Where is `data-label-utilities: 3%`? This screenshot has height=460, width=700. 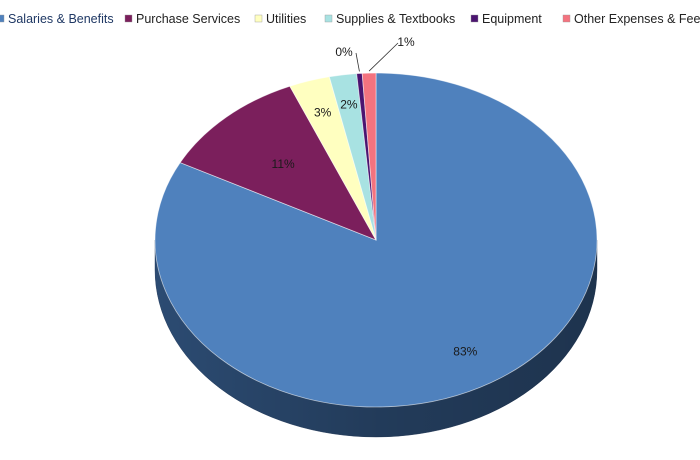
data-label-utilities: 3% is located at coordinates (323, 113).